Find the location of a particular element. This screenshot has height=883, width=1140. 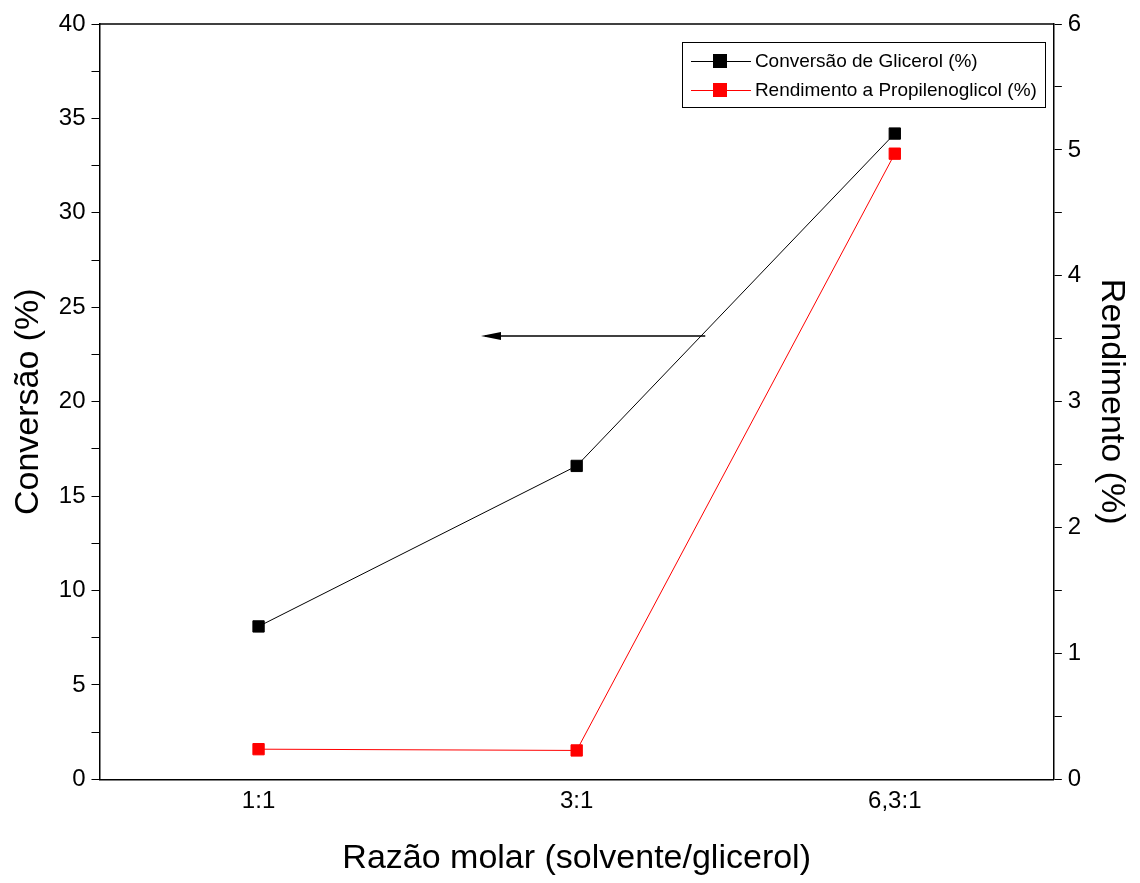

y2-tick-label: 3 is located at coordinates (1074, 400).